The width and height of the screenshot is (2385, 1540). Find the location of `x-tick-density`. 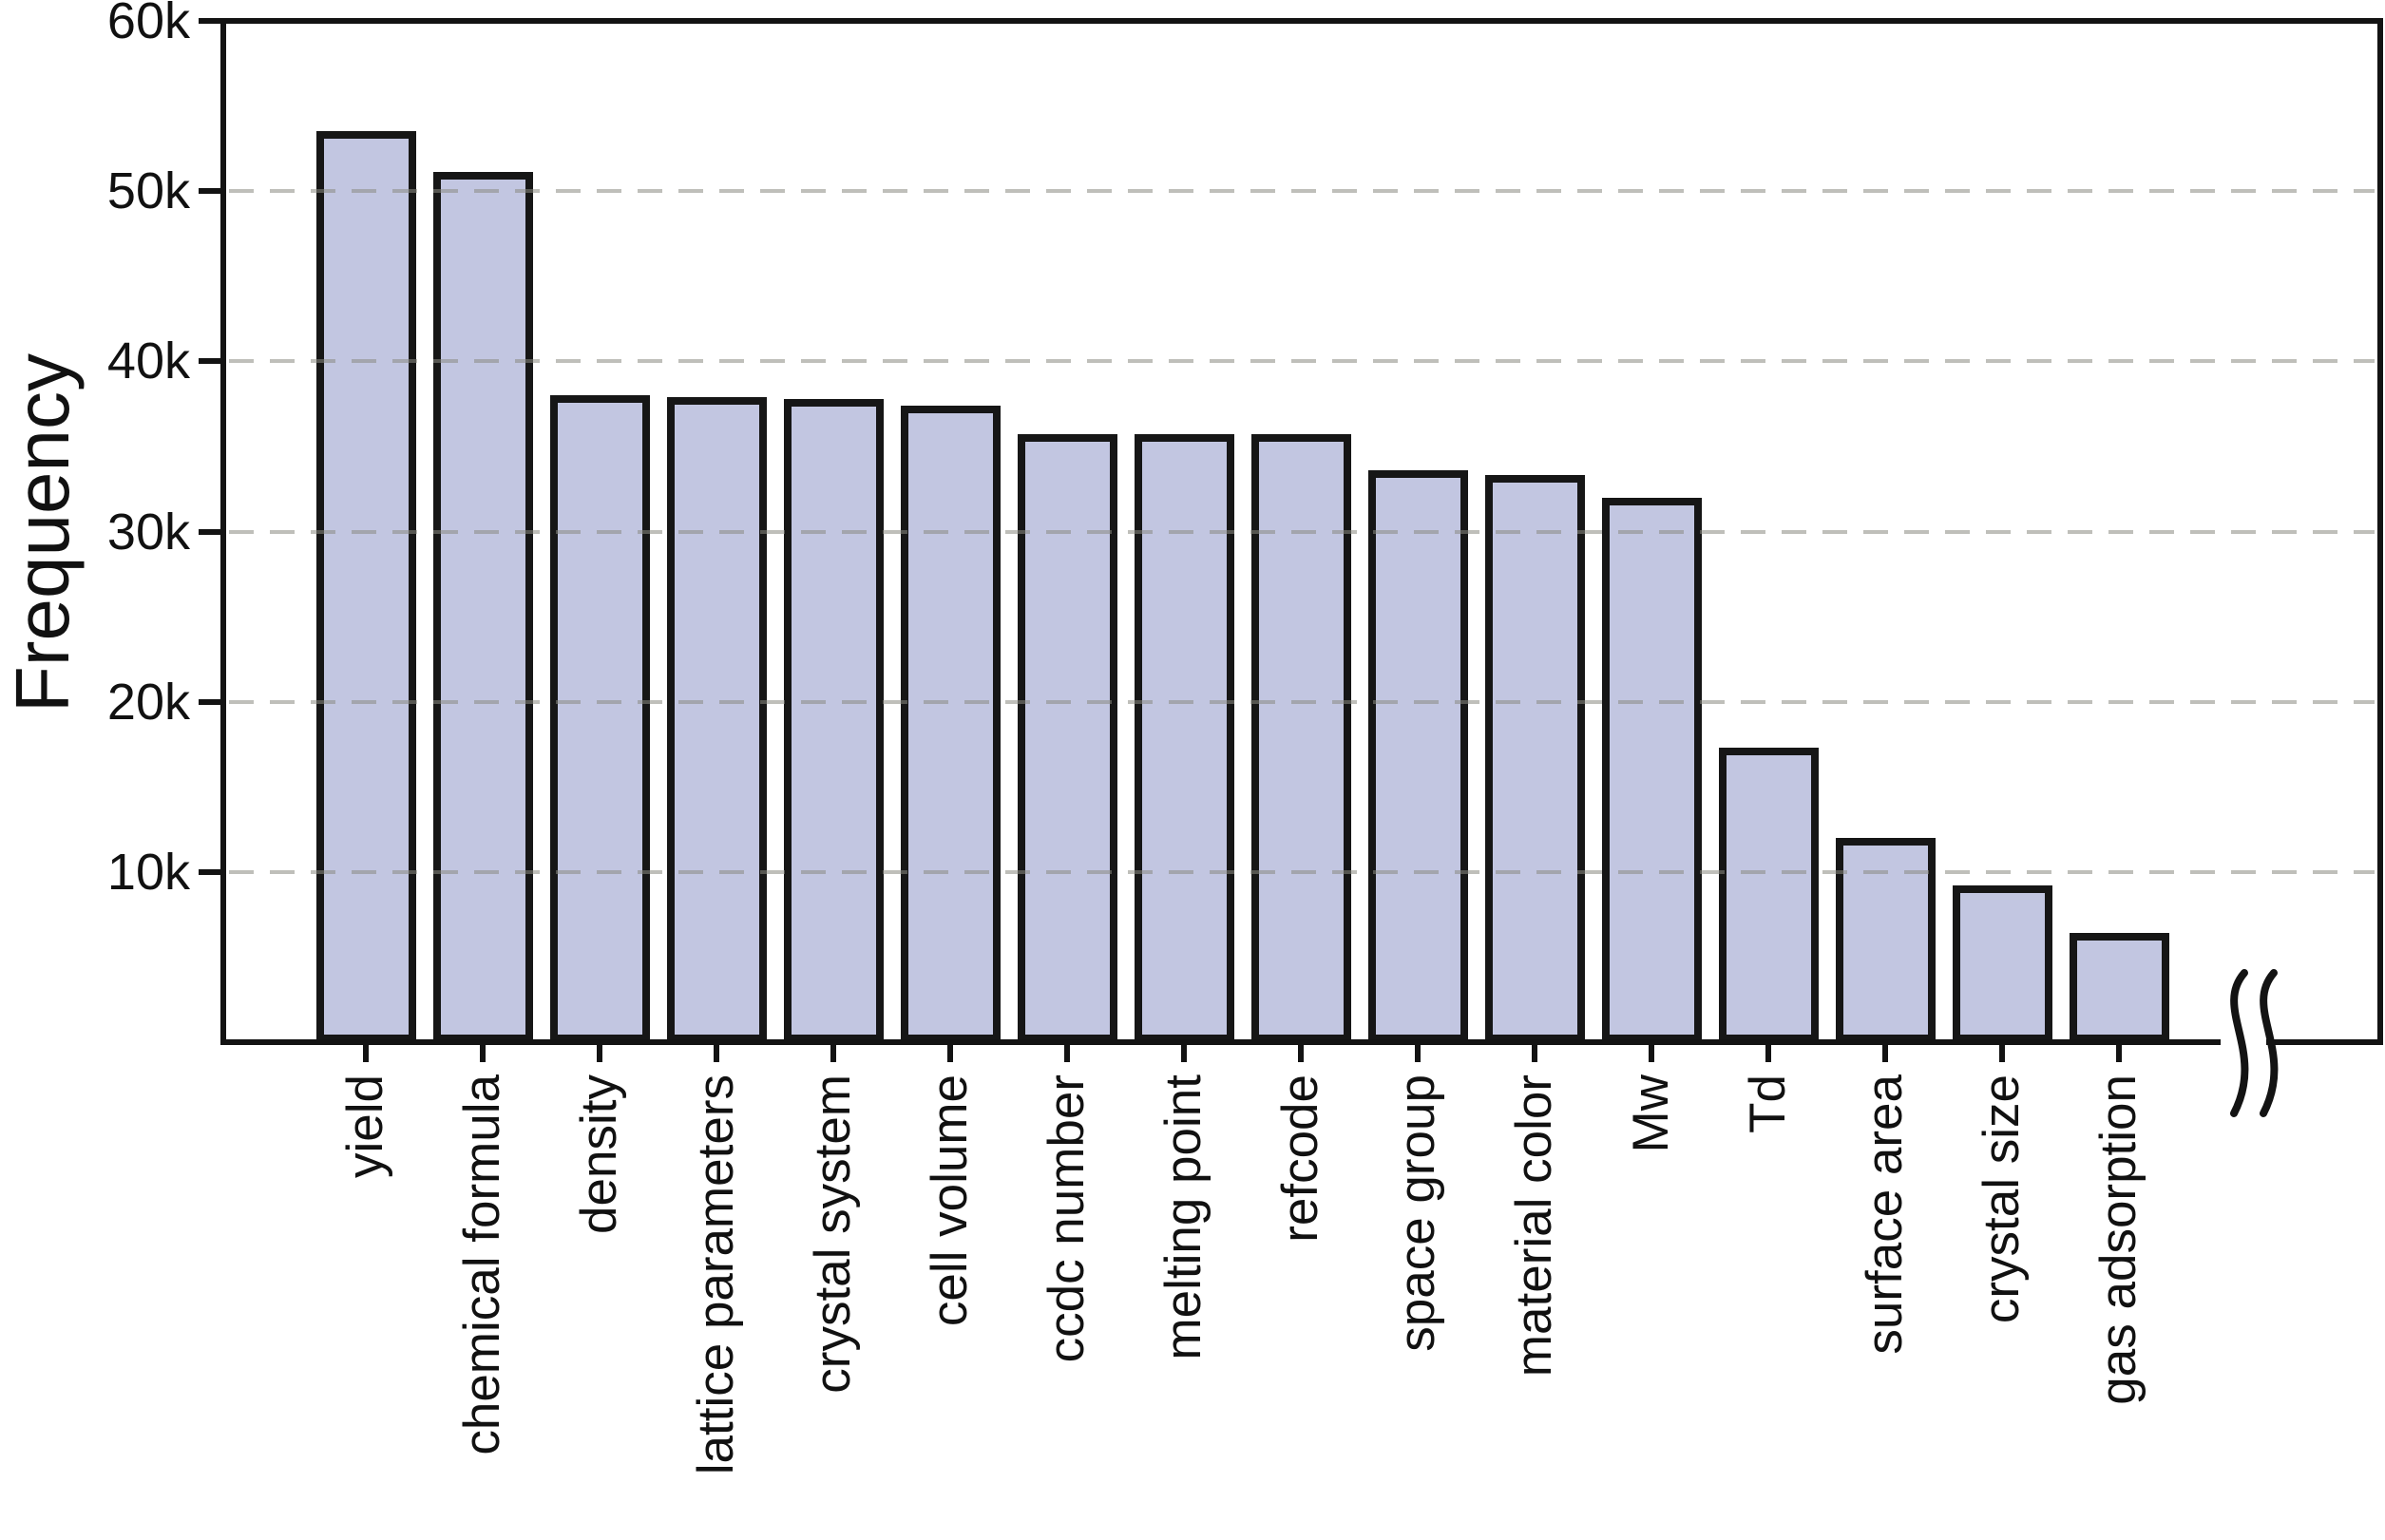

x-tick-density is located at coordinates (599, 1052).